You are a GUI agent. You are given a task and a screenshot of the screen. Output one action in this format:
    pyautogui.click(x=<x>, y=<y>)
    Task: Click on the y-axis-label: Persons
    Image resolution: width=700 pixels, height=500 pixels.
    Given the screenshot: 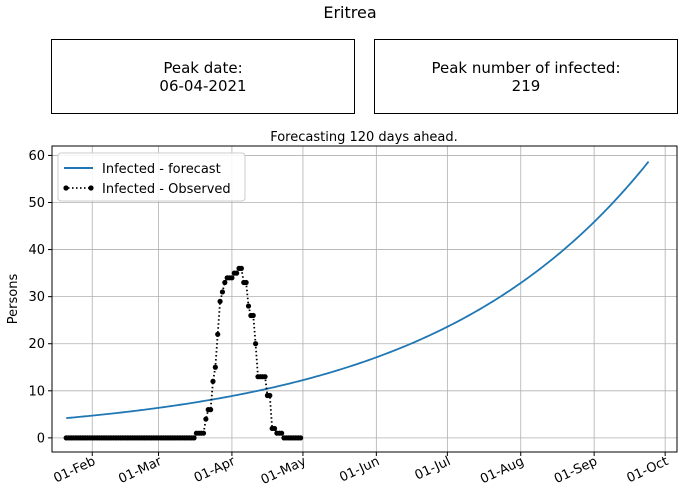 What is the action you would take?
    pyautogui.click(x=13, y=299)
    